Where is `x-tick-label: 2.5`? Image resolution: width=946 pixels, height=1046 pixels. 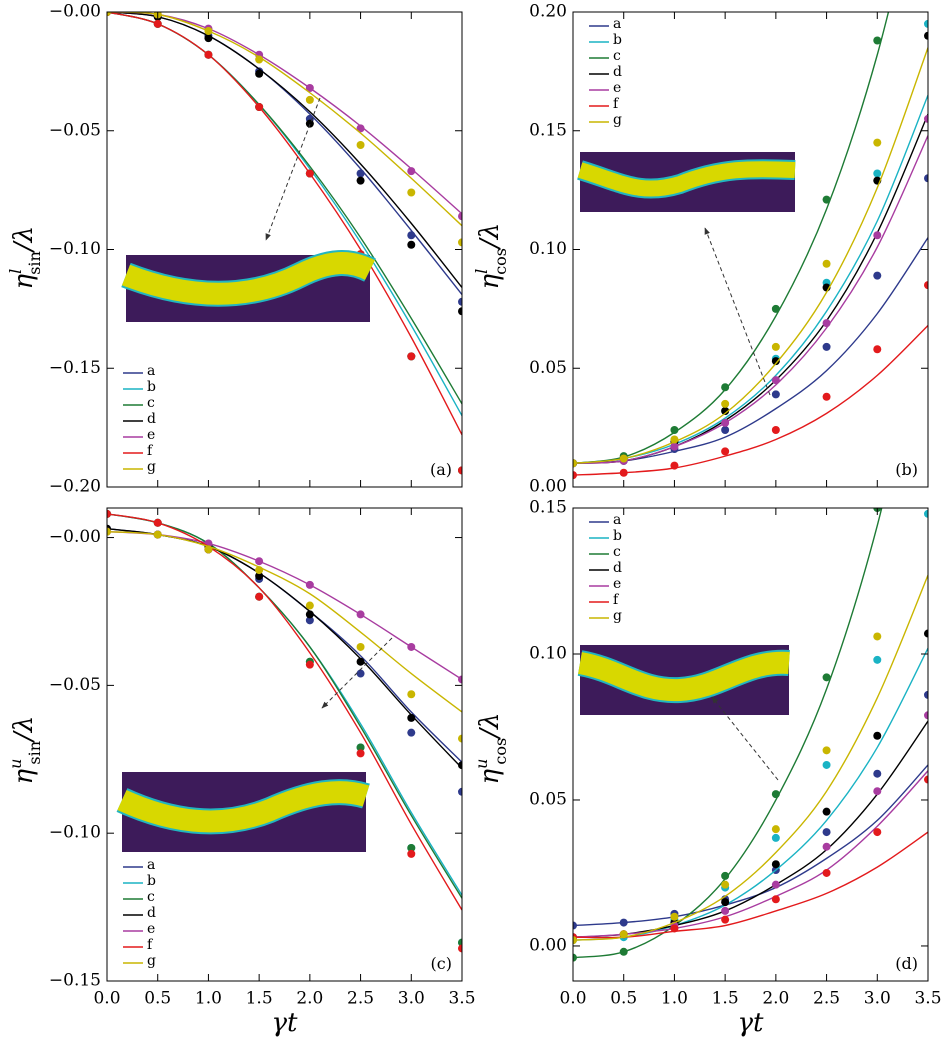 x-tick-label: 2.5 is located at coordinates (826, 999).